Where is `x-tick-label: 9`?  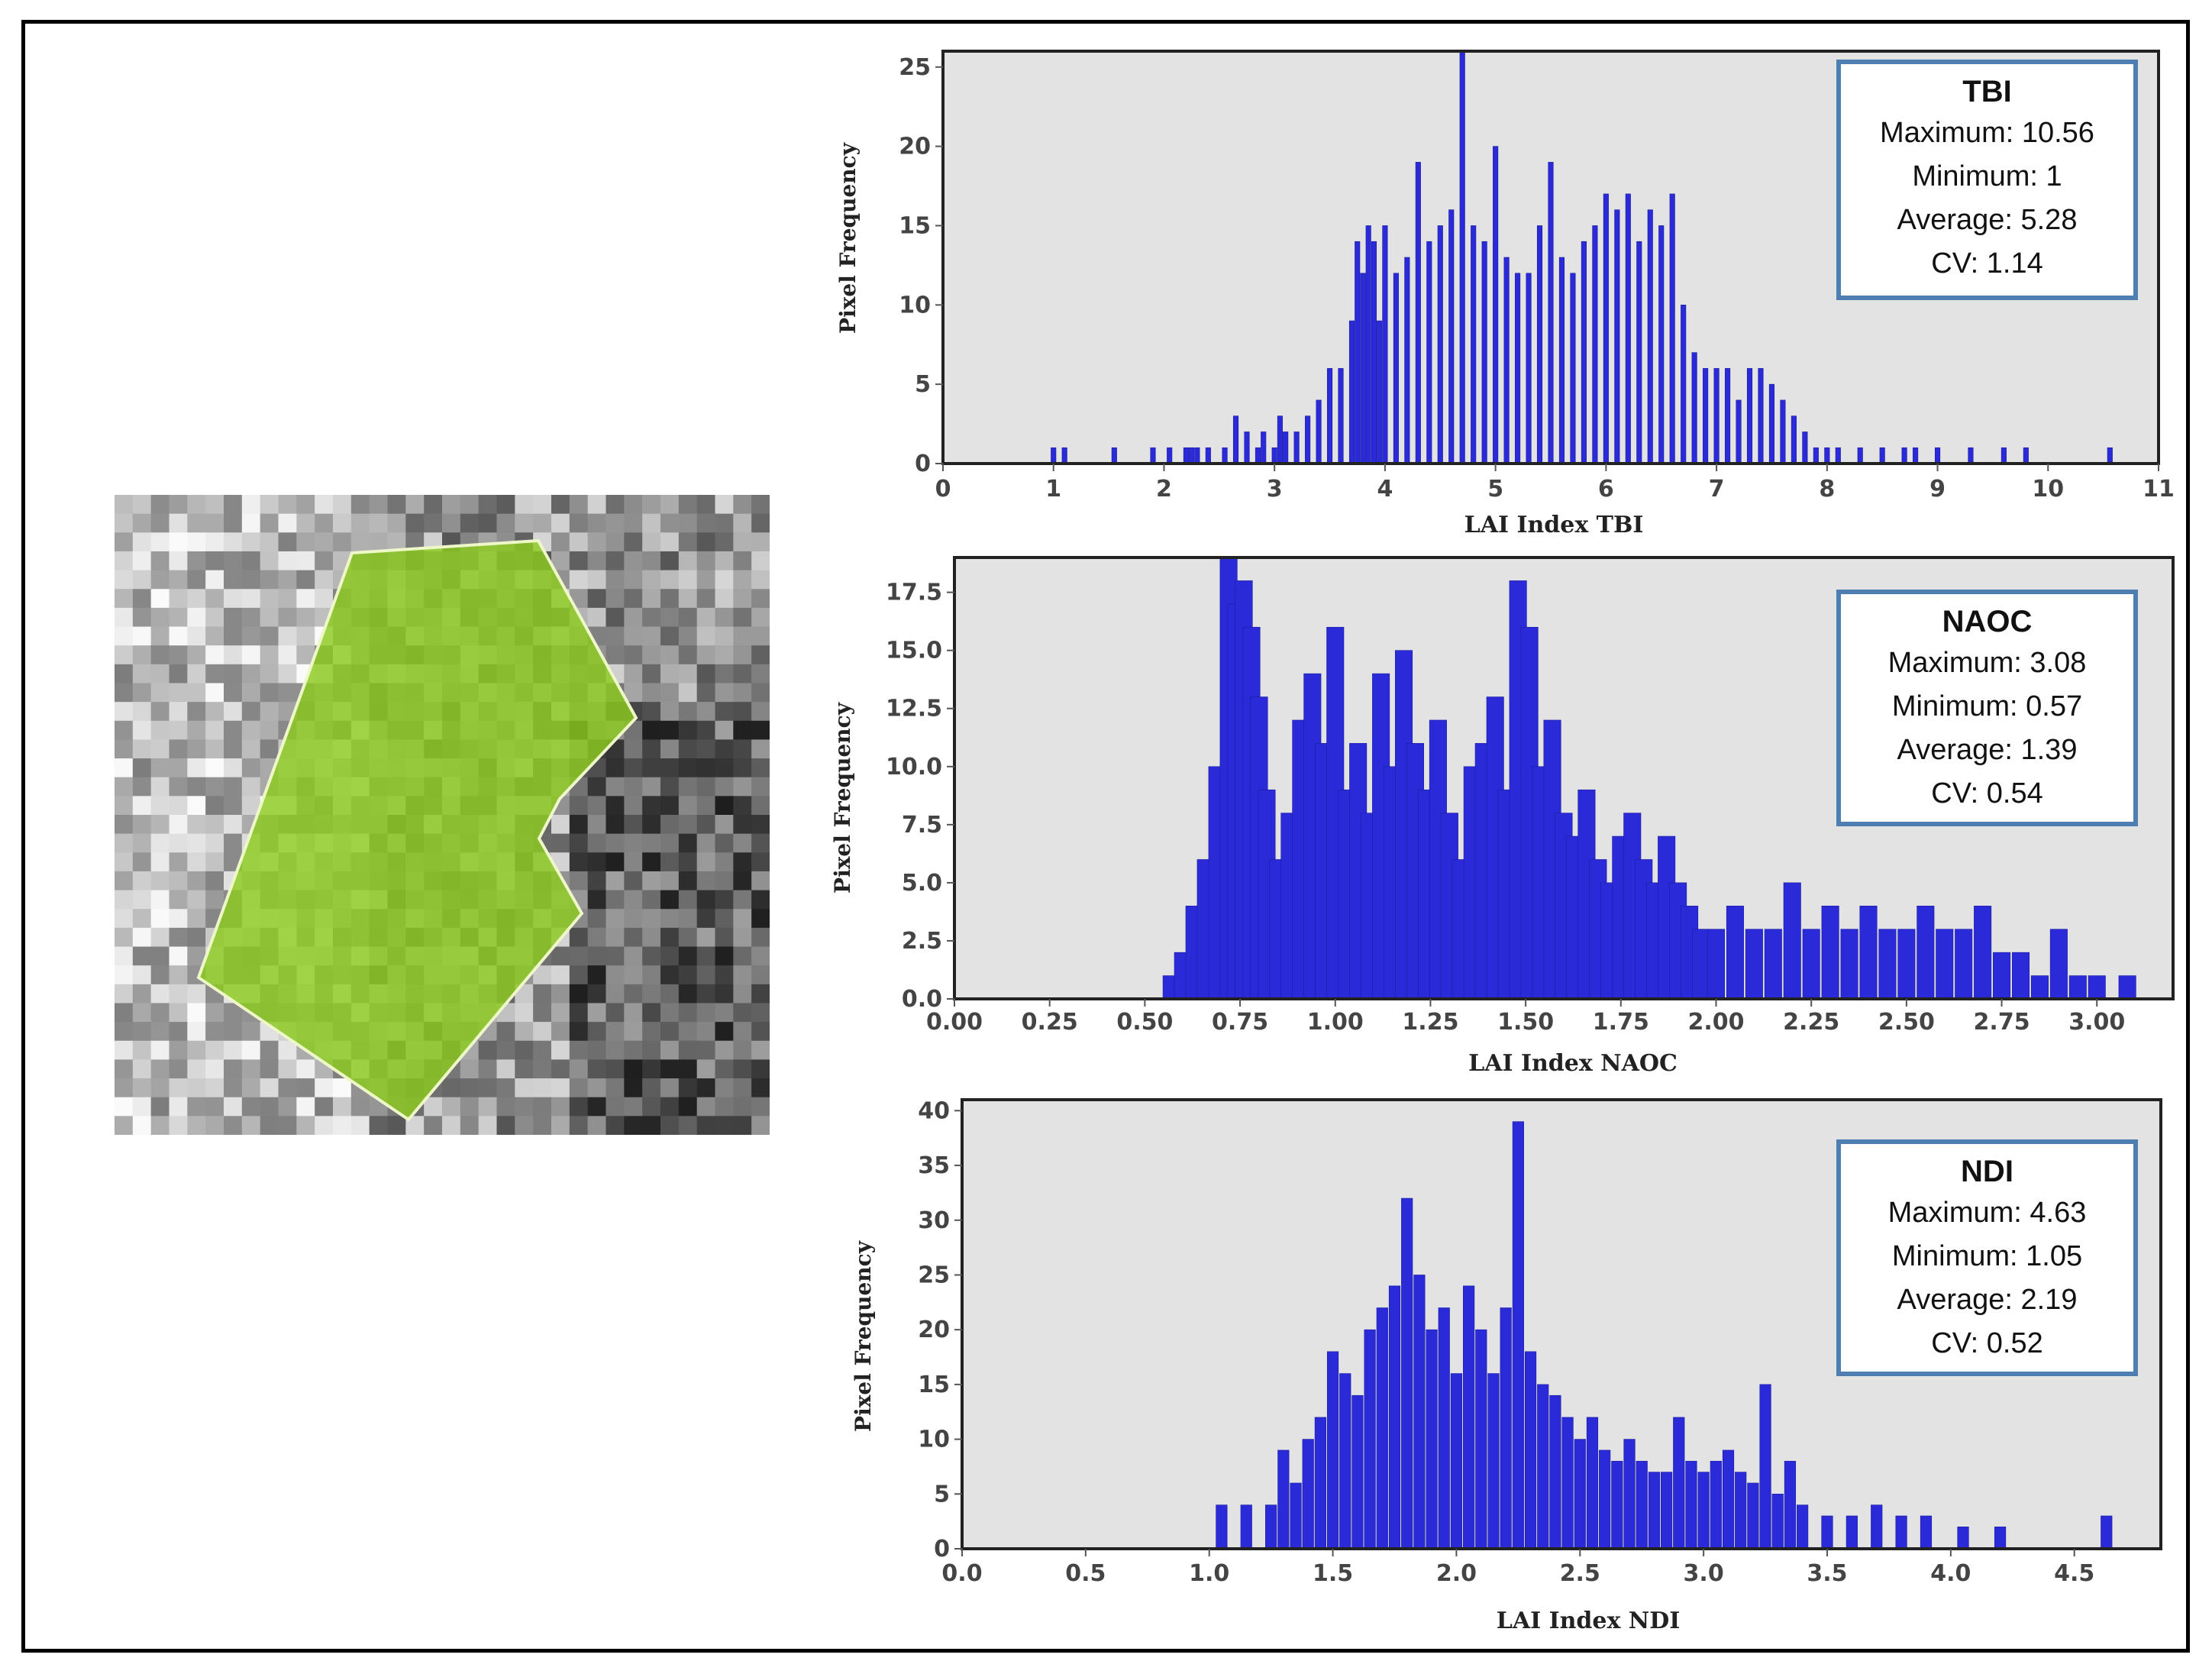 x-tick-label: 9 is located at coordinates (1938, 490).